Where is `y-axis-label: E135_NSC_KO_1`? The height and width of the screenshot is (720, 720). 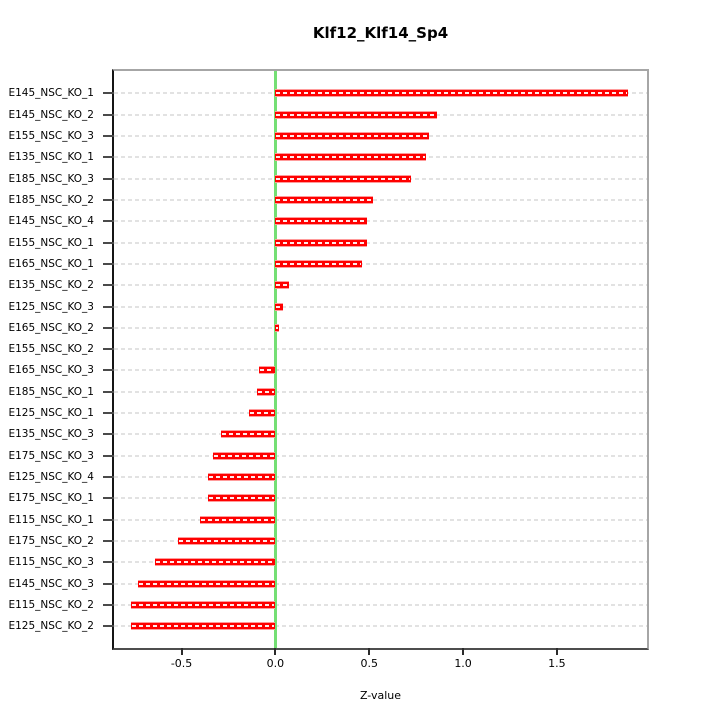
y-axis-label: E135_NSC_KO_1 is located at coordinates (51, 157).